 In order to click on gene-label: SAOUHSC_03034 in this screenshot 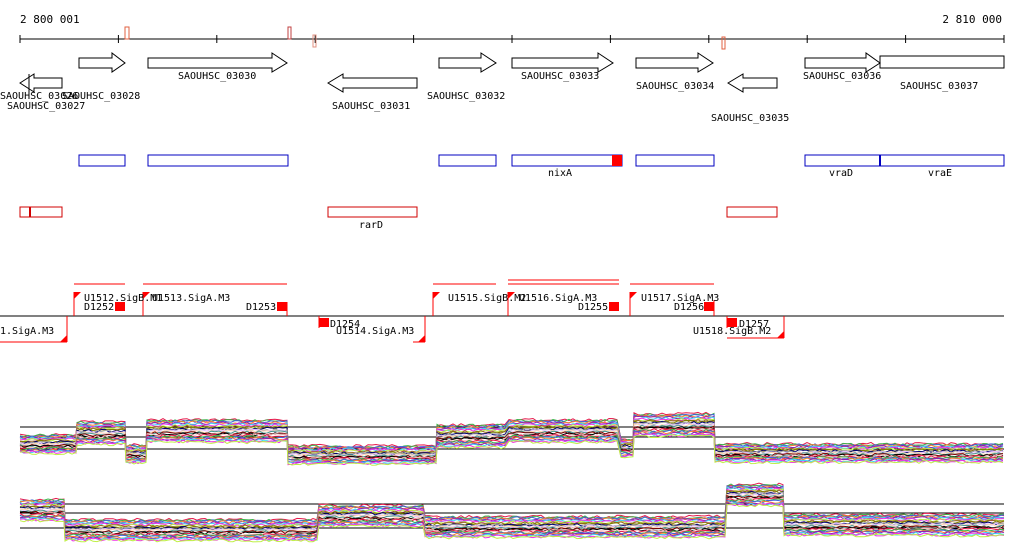, I will do `click(675, 86)`.